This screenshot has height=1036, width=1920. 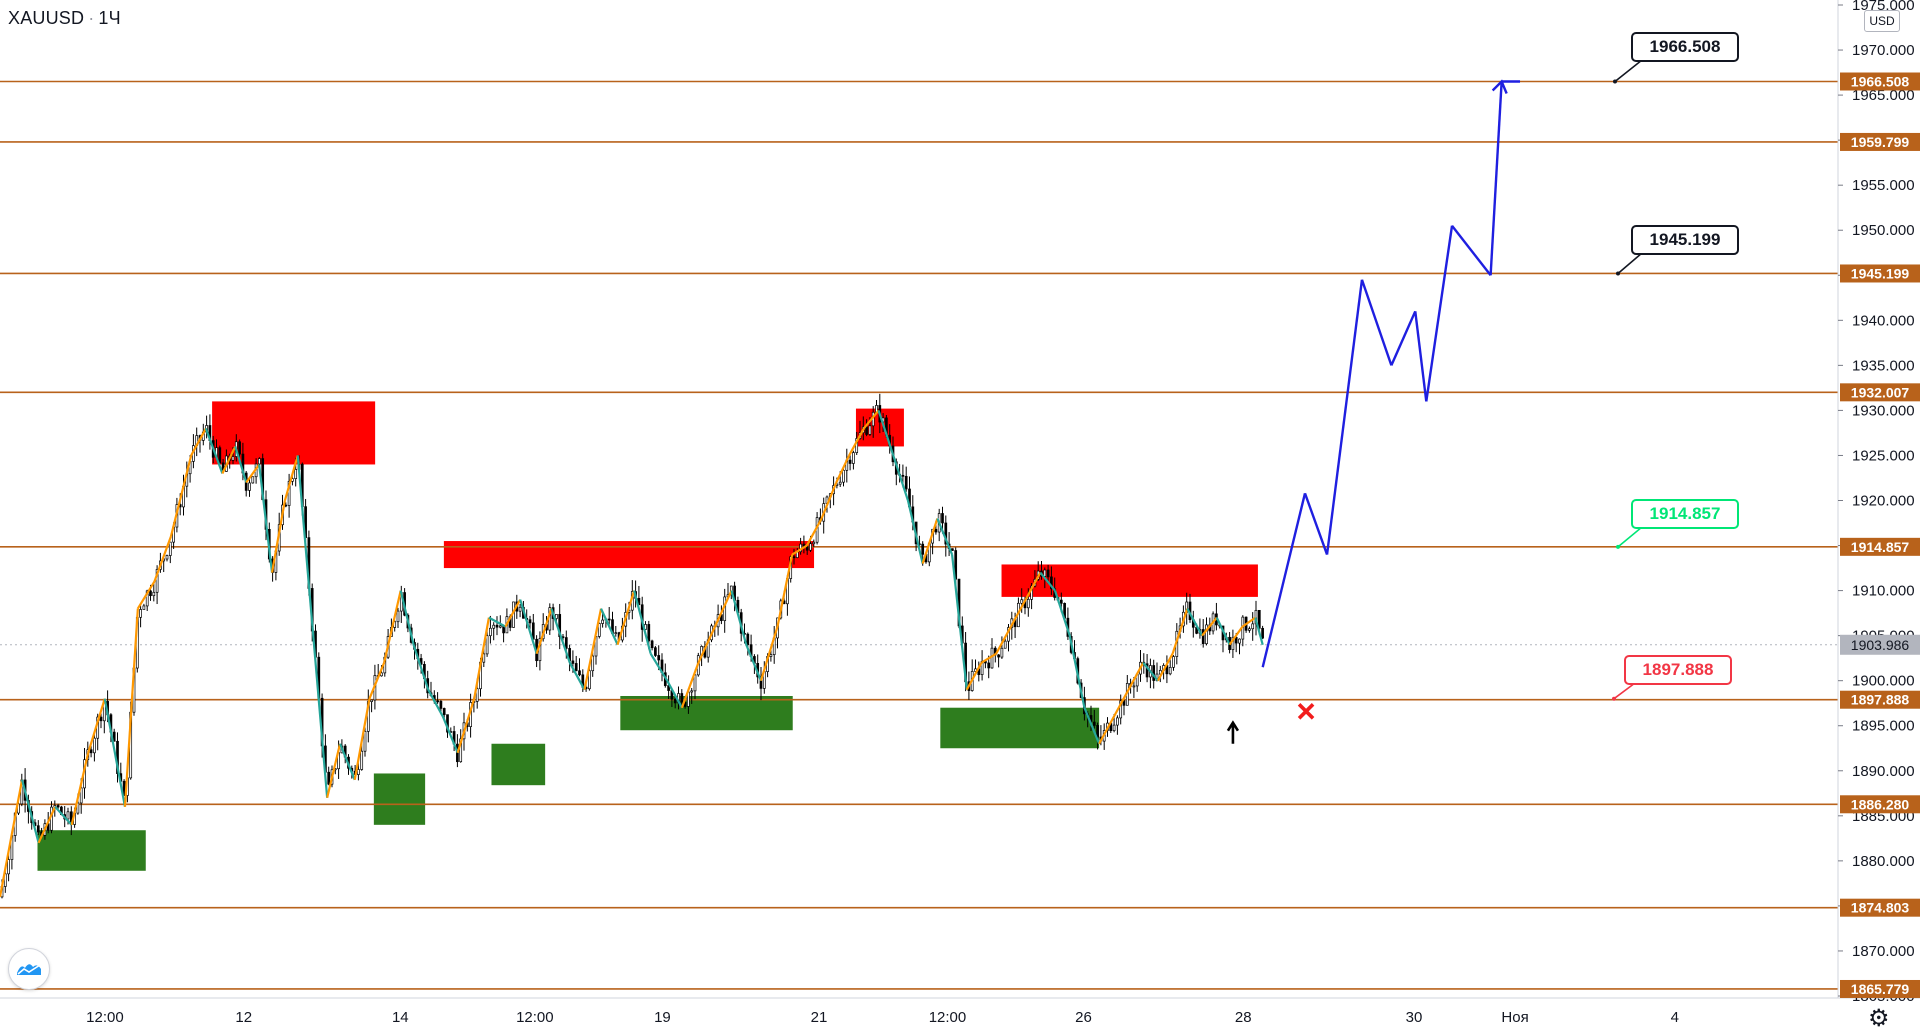 I want to click on x-tick-label-6: 12:00, so click(x=948, y=1017).